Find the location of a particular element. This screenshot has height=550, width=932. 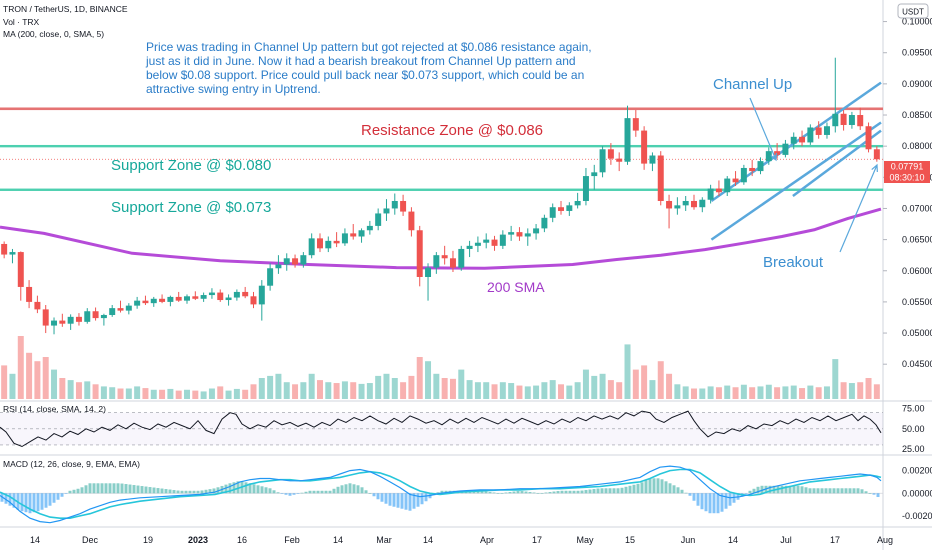

macd-signal-line is located at coordinates (441, 494).